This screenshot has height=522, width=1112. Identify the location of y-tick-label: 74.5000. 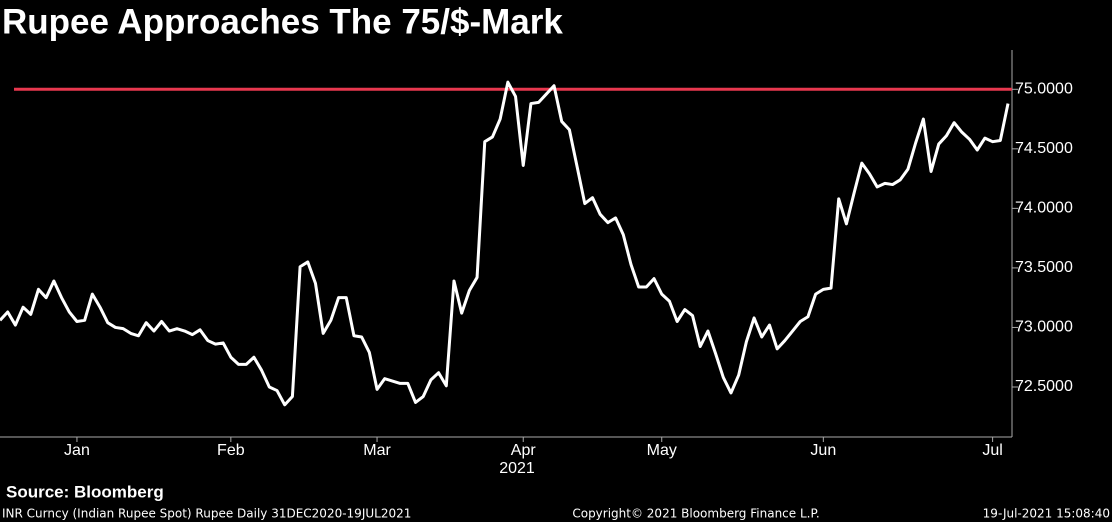
(1044, 148).